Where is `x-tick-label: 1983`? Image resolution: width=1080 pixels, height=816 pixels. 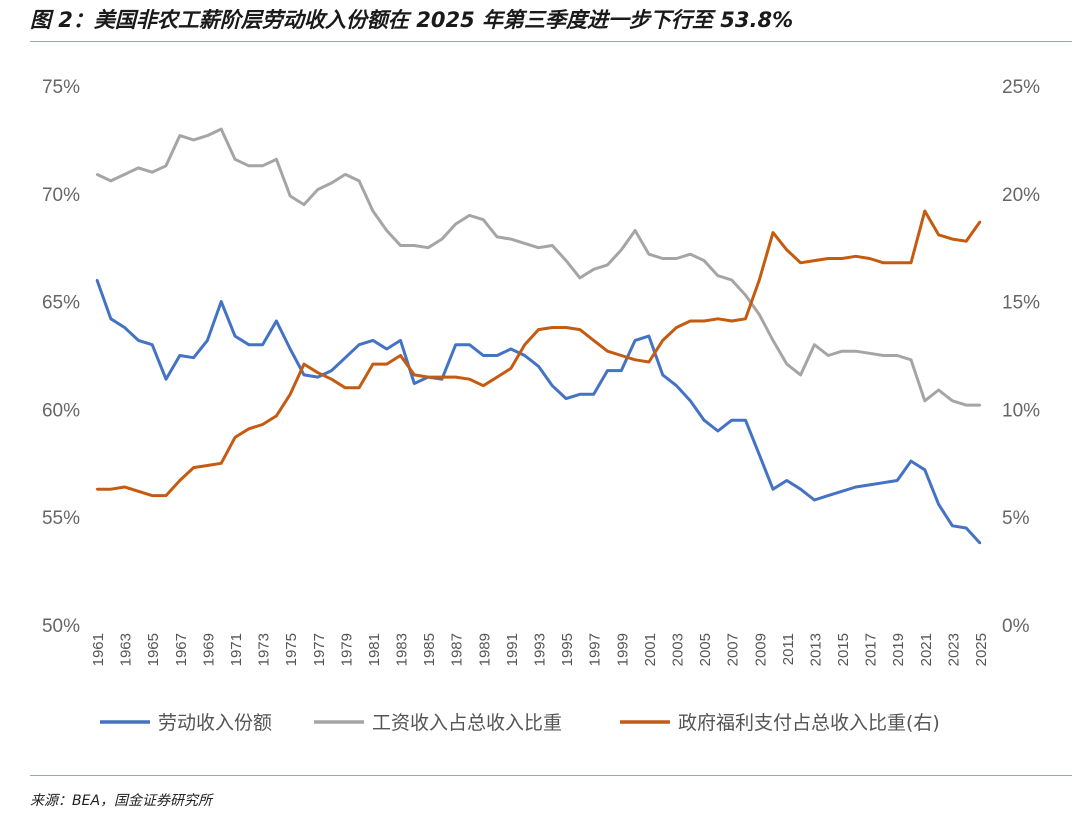 x-tick-label: 1983 is located at coordinates (402, 649).